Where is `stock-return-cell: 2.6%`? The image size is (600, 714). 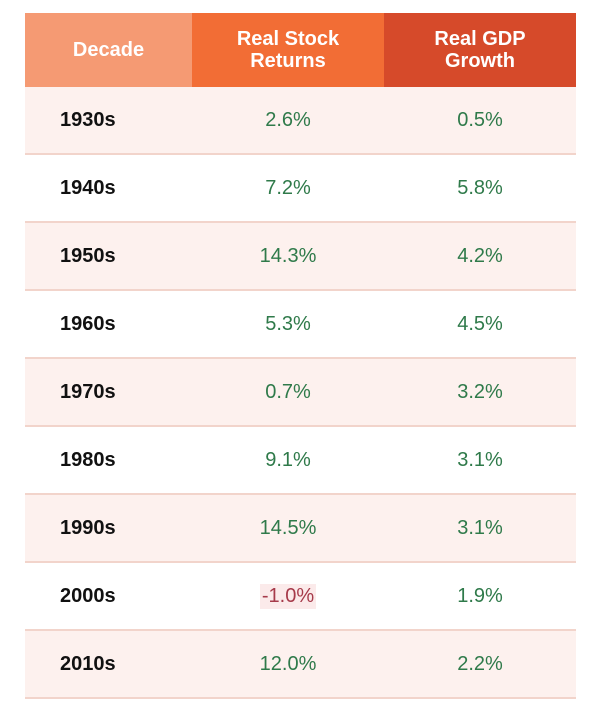 stock-return-cell: 2.6% is located at coordinates (288, 120).